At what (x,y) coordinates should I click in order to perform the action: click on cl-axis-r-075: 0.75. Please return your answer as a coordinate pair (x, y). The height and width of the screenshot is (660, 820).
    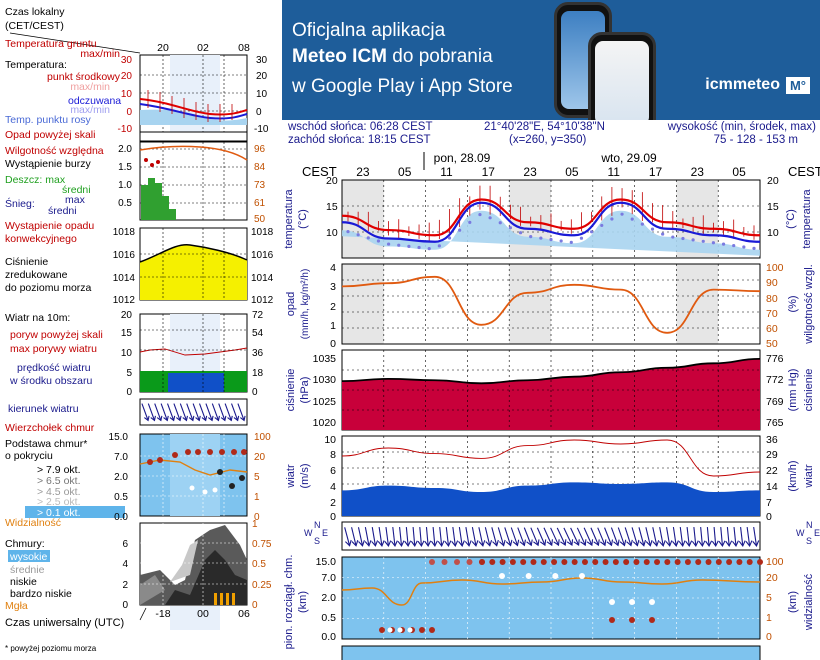
    Looking at the image, I should click on (262, 544).